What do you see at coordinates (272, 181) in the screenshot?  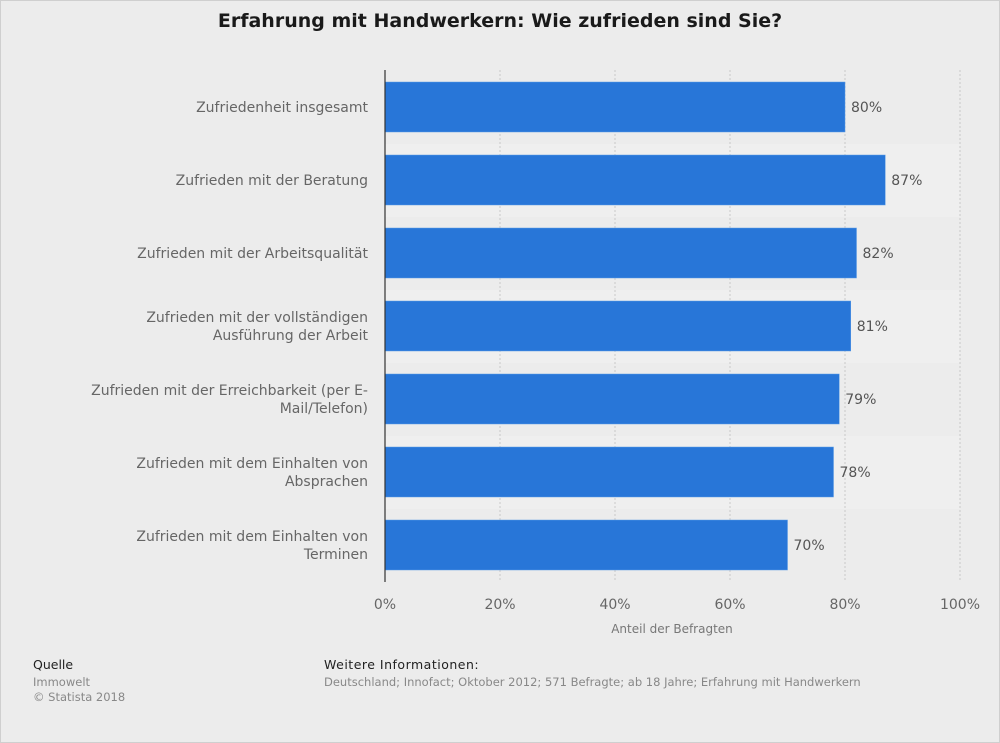 I see `category-label: Zufrieden mit der Beratung` at bounding box center [272, 181].